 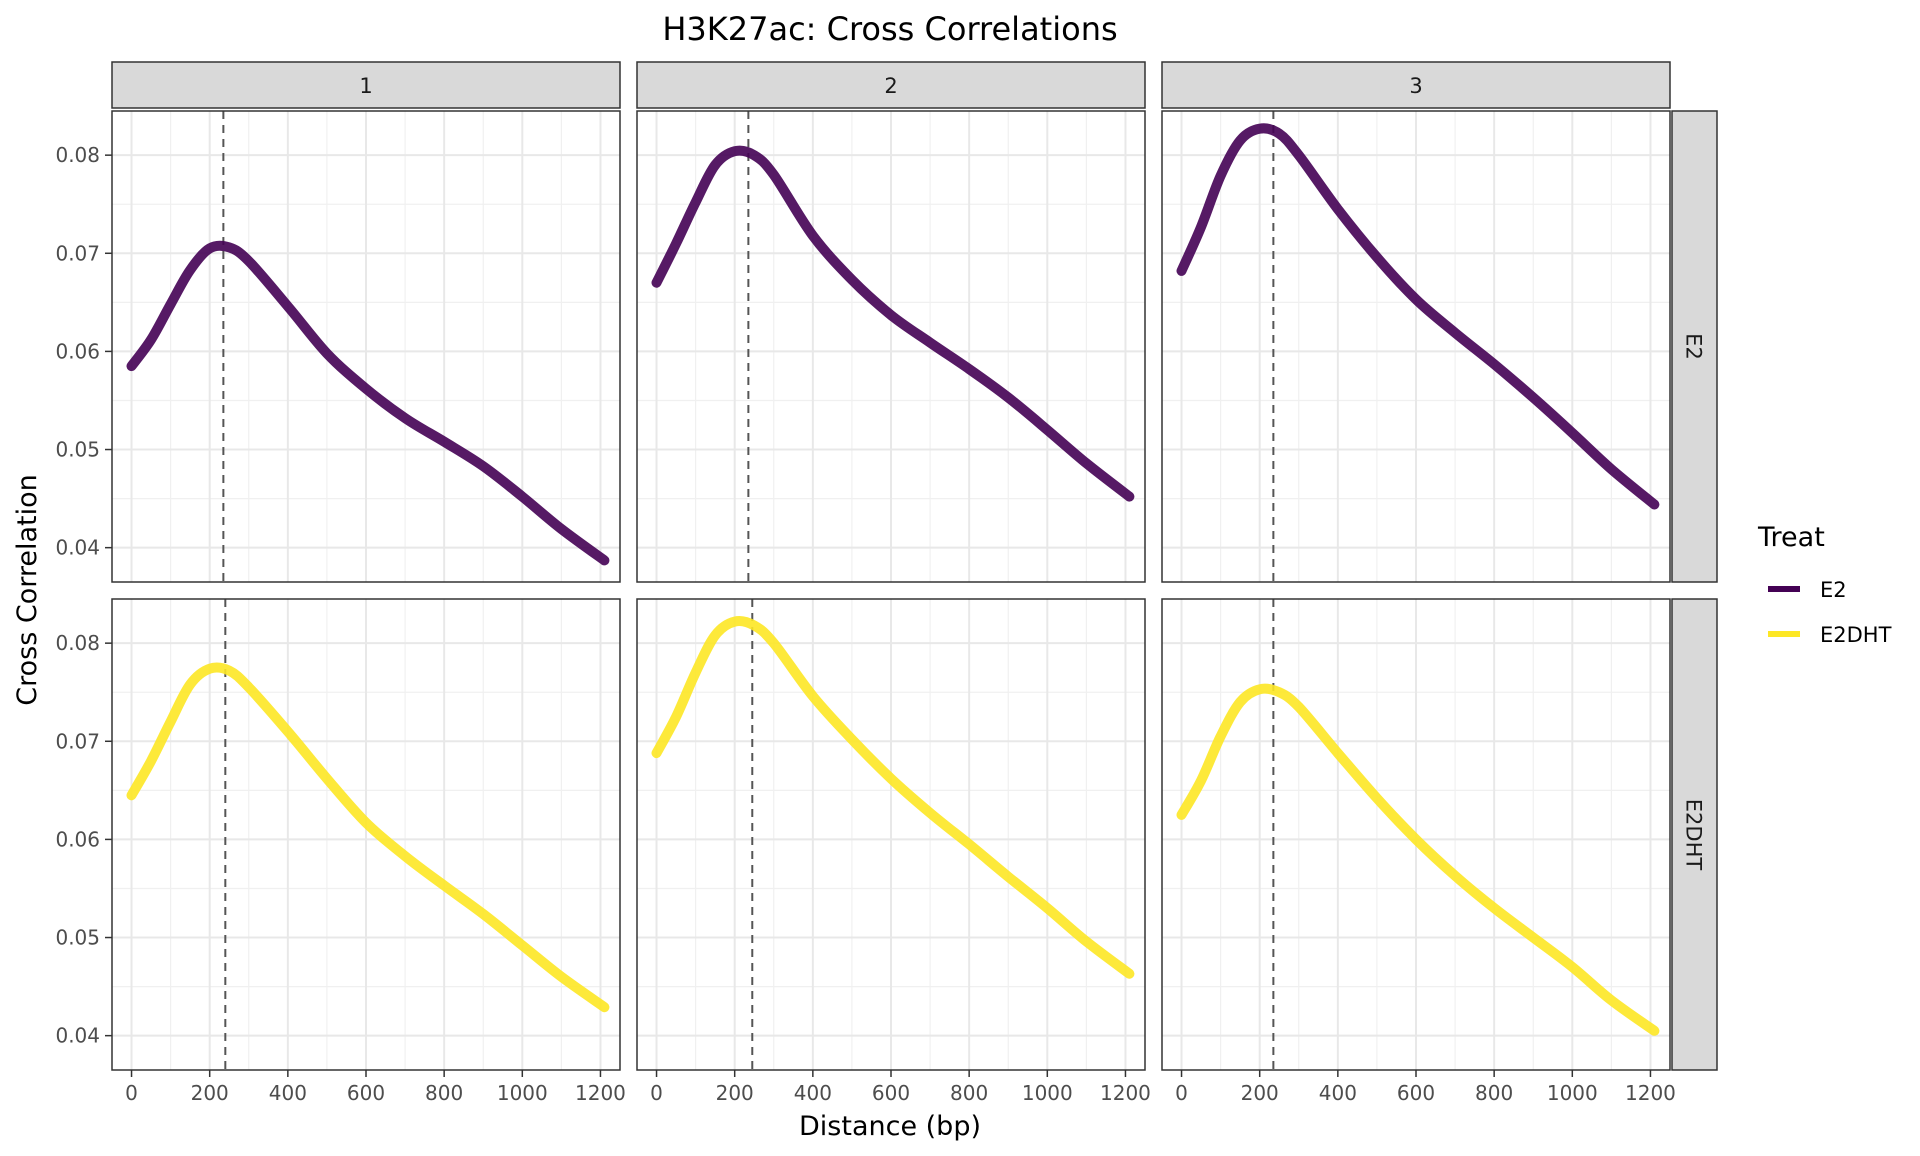 What do you see at coordinates (1418, 859) in the screenshot?
I see `panel-e2dht-3-series-e2dht` at bounding box center [1418, 859].